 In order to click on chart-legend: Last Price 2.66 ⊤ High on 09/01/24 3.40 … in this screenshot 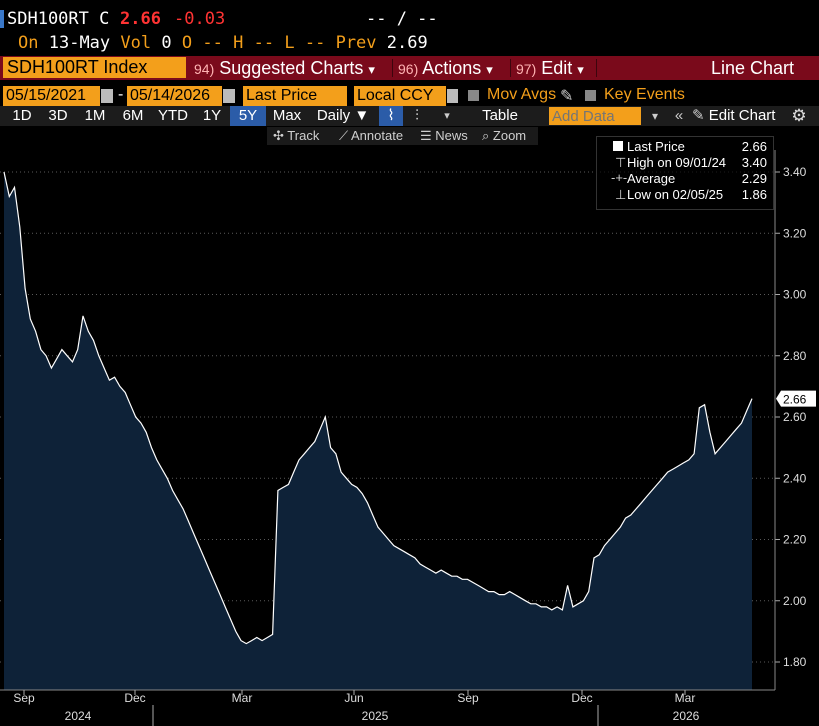, I will do `click(685, 173)`.